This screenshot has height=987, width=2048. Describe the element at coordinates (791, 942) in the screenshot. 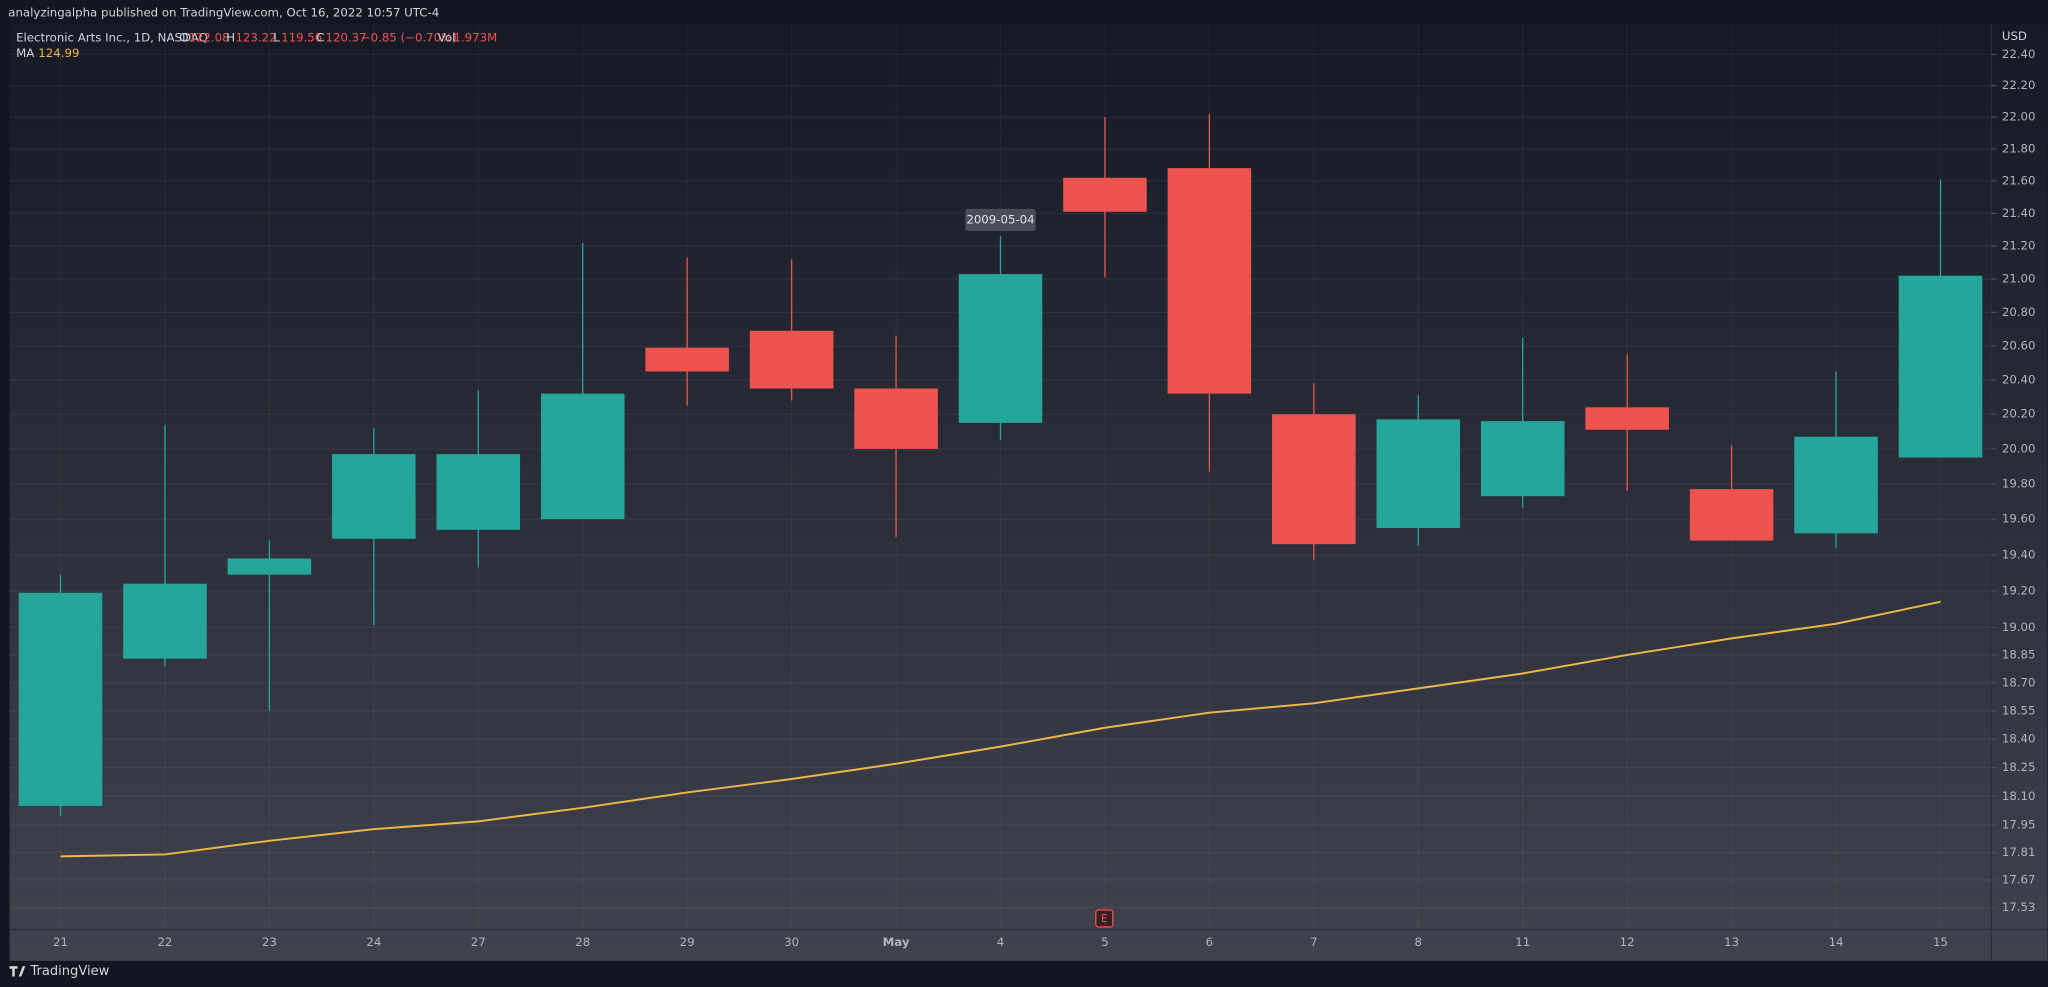

I see `x-tick-label: 30` at that location.